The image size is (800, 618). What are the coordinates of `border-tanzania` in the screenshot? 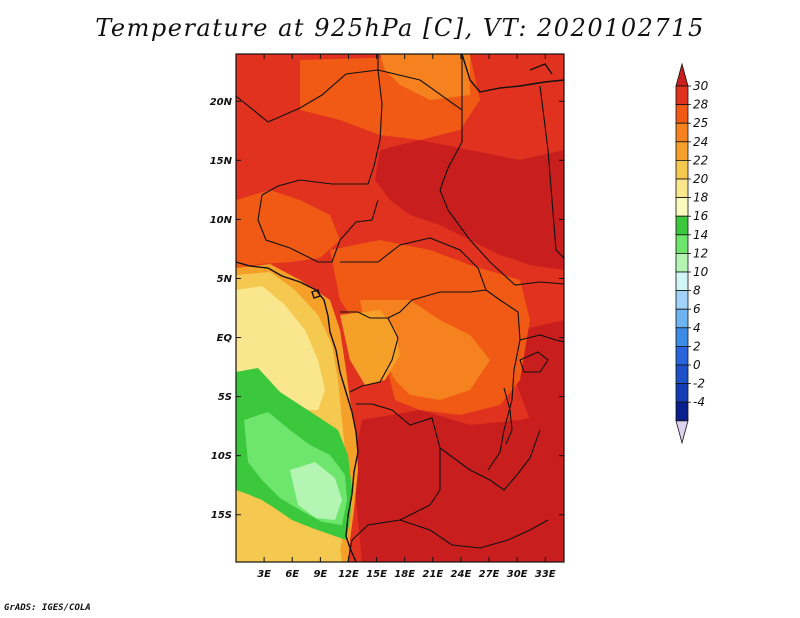 It's located at (541, 338).